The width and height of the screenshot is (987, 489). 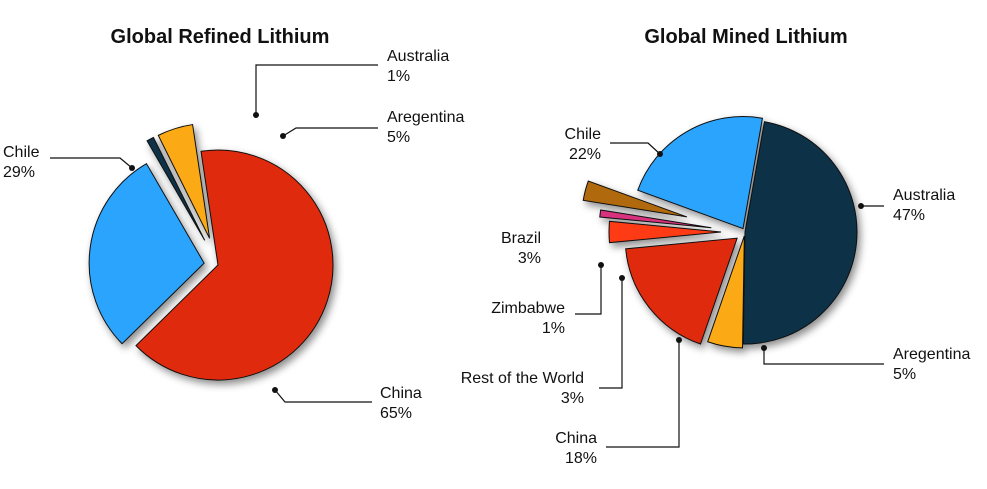 What do you see at coordinates (553, 328) in the screenshot?
I see `mined-value-label-zimbabwe: 1%` at bounding box center [553, 328].